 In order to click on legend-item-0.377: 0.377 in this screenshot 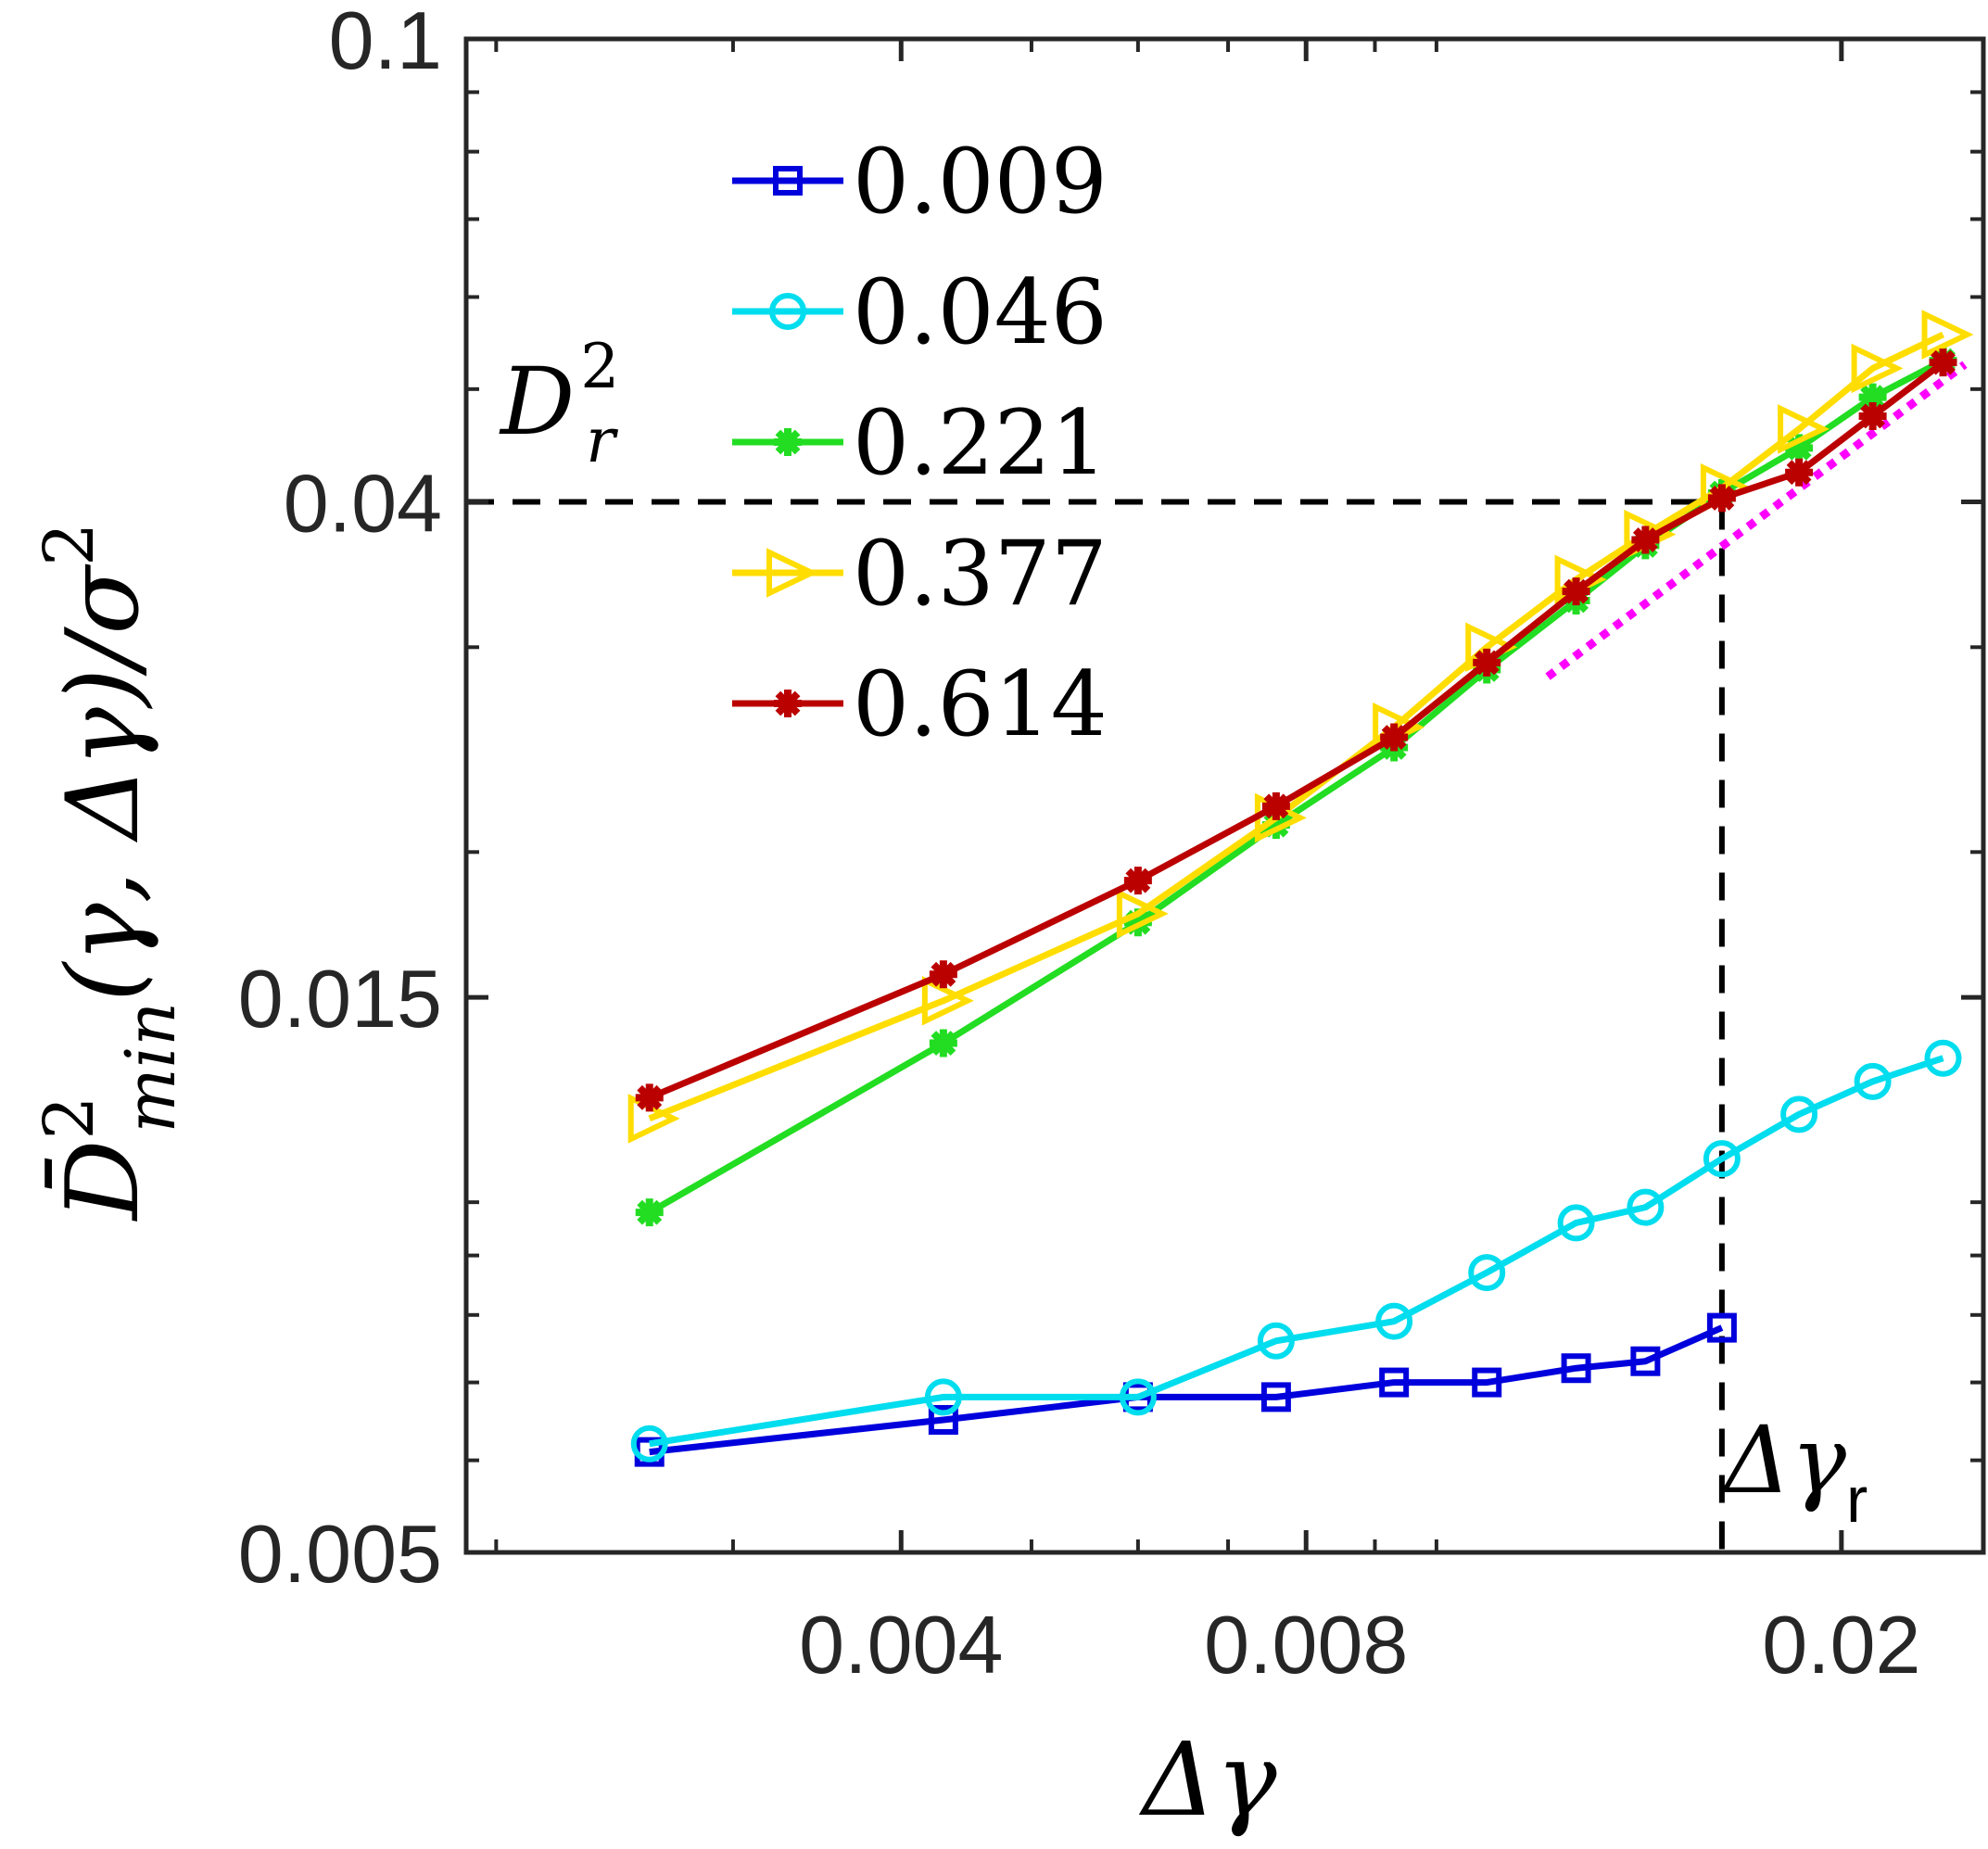, I will do `click(920, 574)`.